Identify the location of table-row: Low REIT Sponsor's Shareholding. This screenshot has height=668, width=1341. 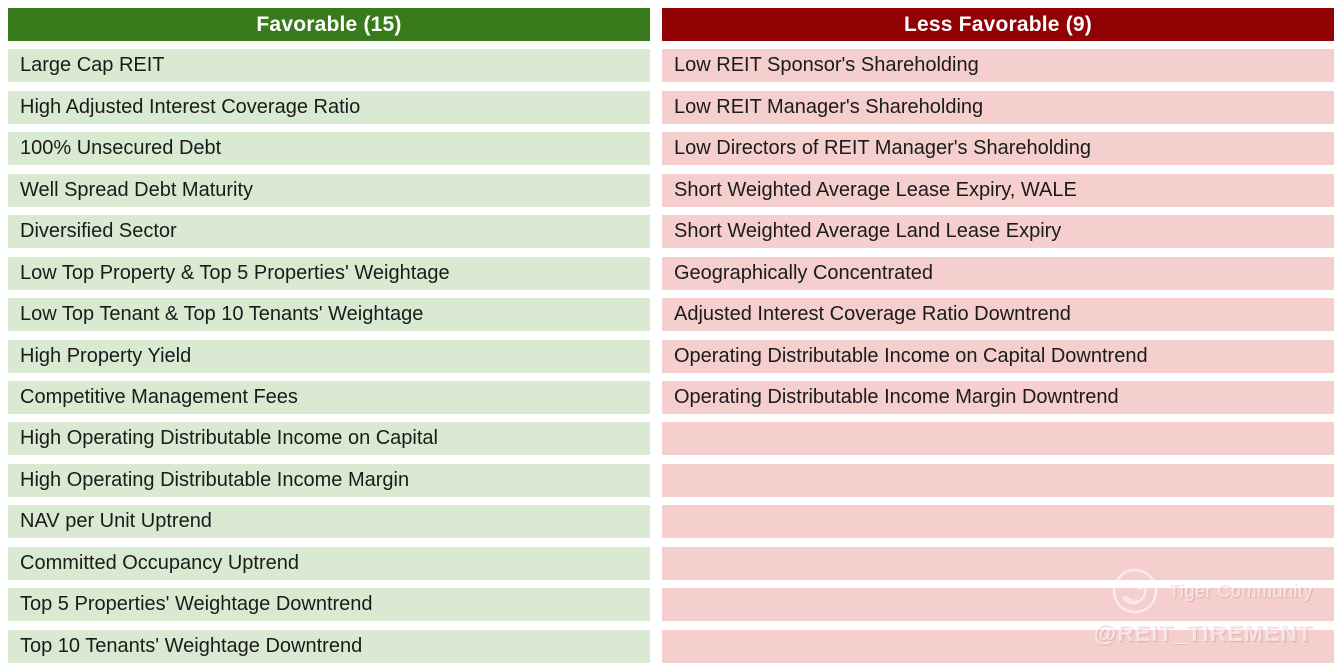
(998, 66).